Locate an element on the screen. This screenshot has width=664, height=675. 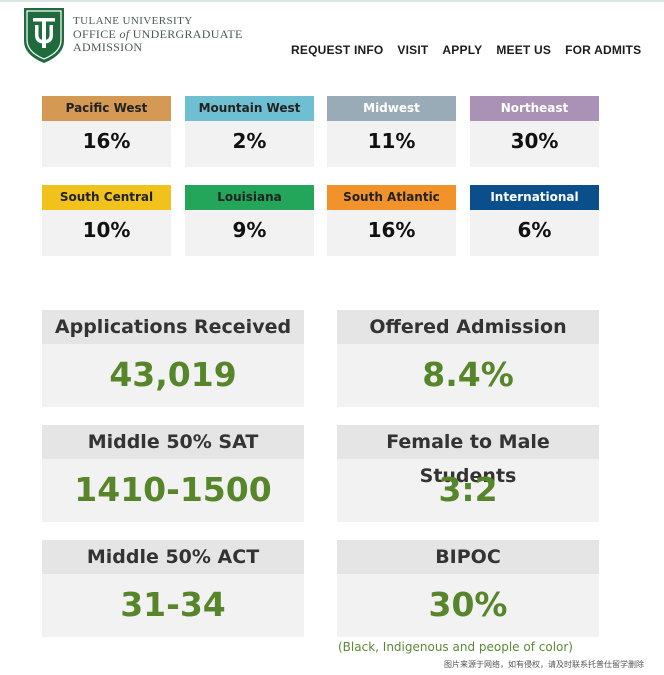
stat-value: 8.4% is located at coordinates (468, 374).